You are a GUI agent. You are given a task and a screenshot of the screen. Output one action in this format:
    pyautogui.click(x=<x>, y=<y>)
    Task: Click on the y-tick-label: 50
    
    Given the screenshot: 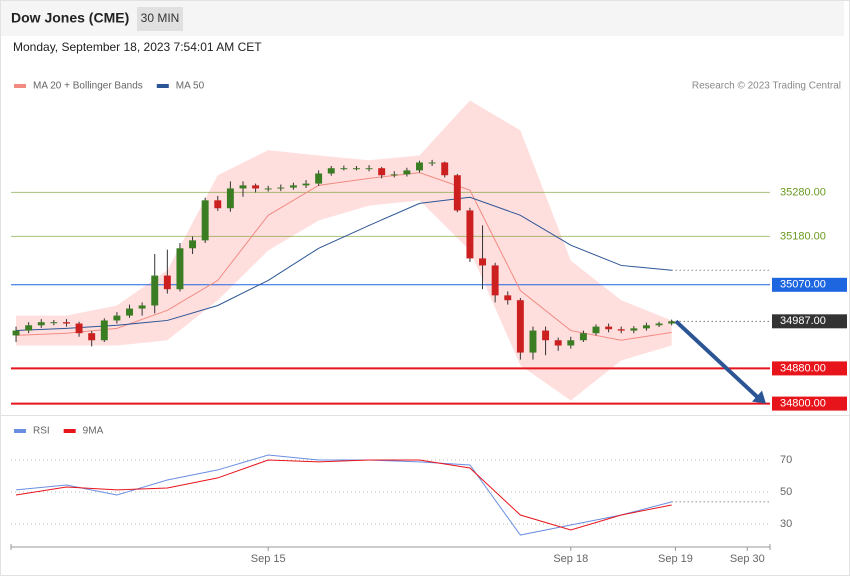 What is the action you would take?
    pyautogui.click(x=786, y=492)
    